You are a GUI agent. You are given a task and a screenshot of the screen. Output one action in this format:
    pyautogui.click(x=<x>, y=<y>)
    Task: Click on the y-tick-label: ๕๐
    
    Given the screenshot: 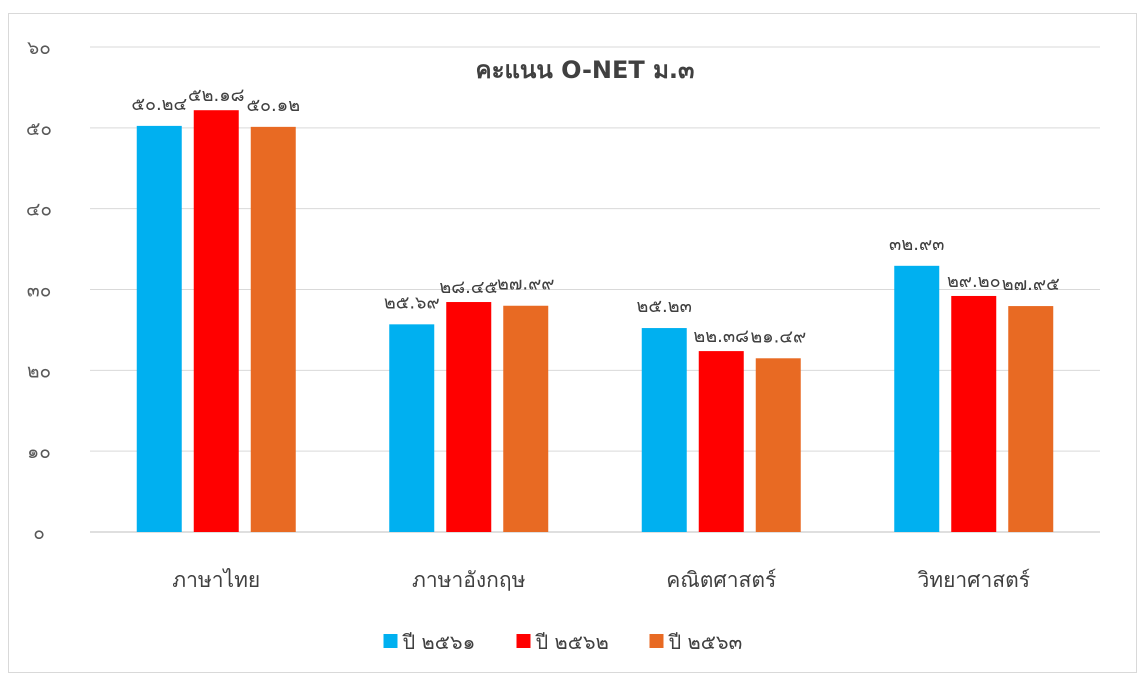 What is the action you would take?
    pyautogui.click(x=39, y=129)
    